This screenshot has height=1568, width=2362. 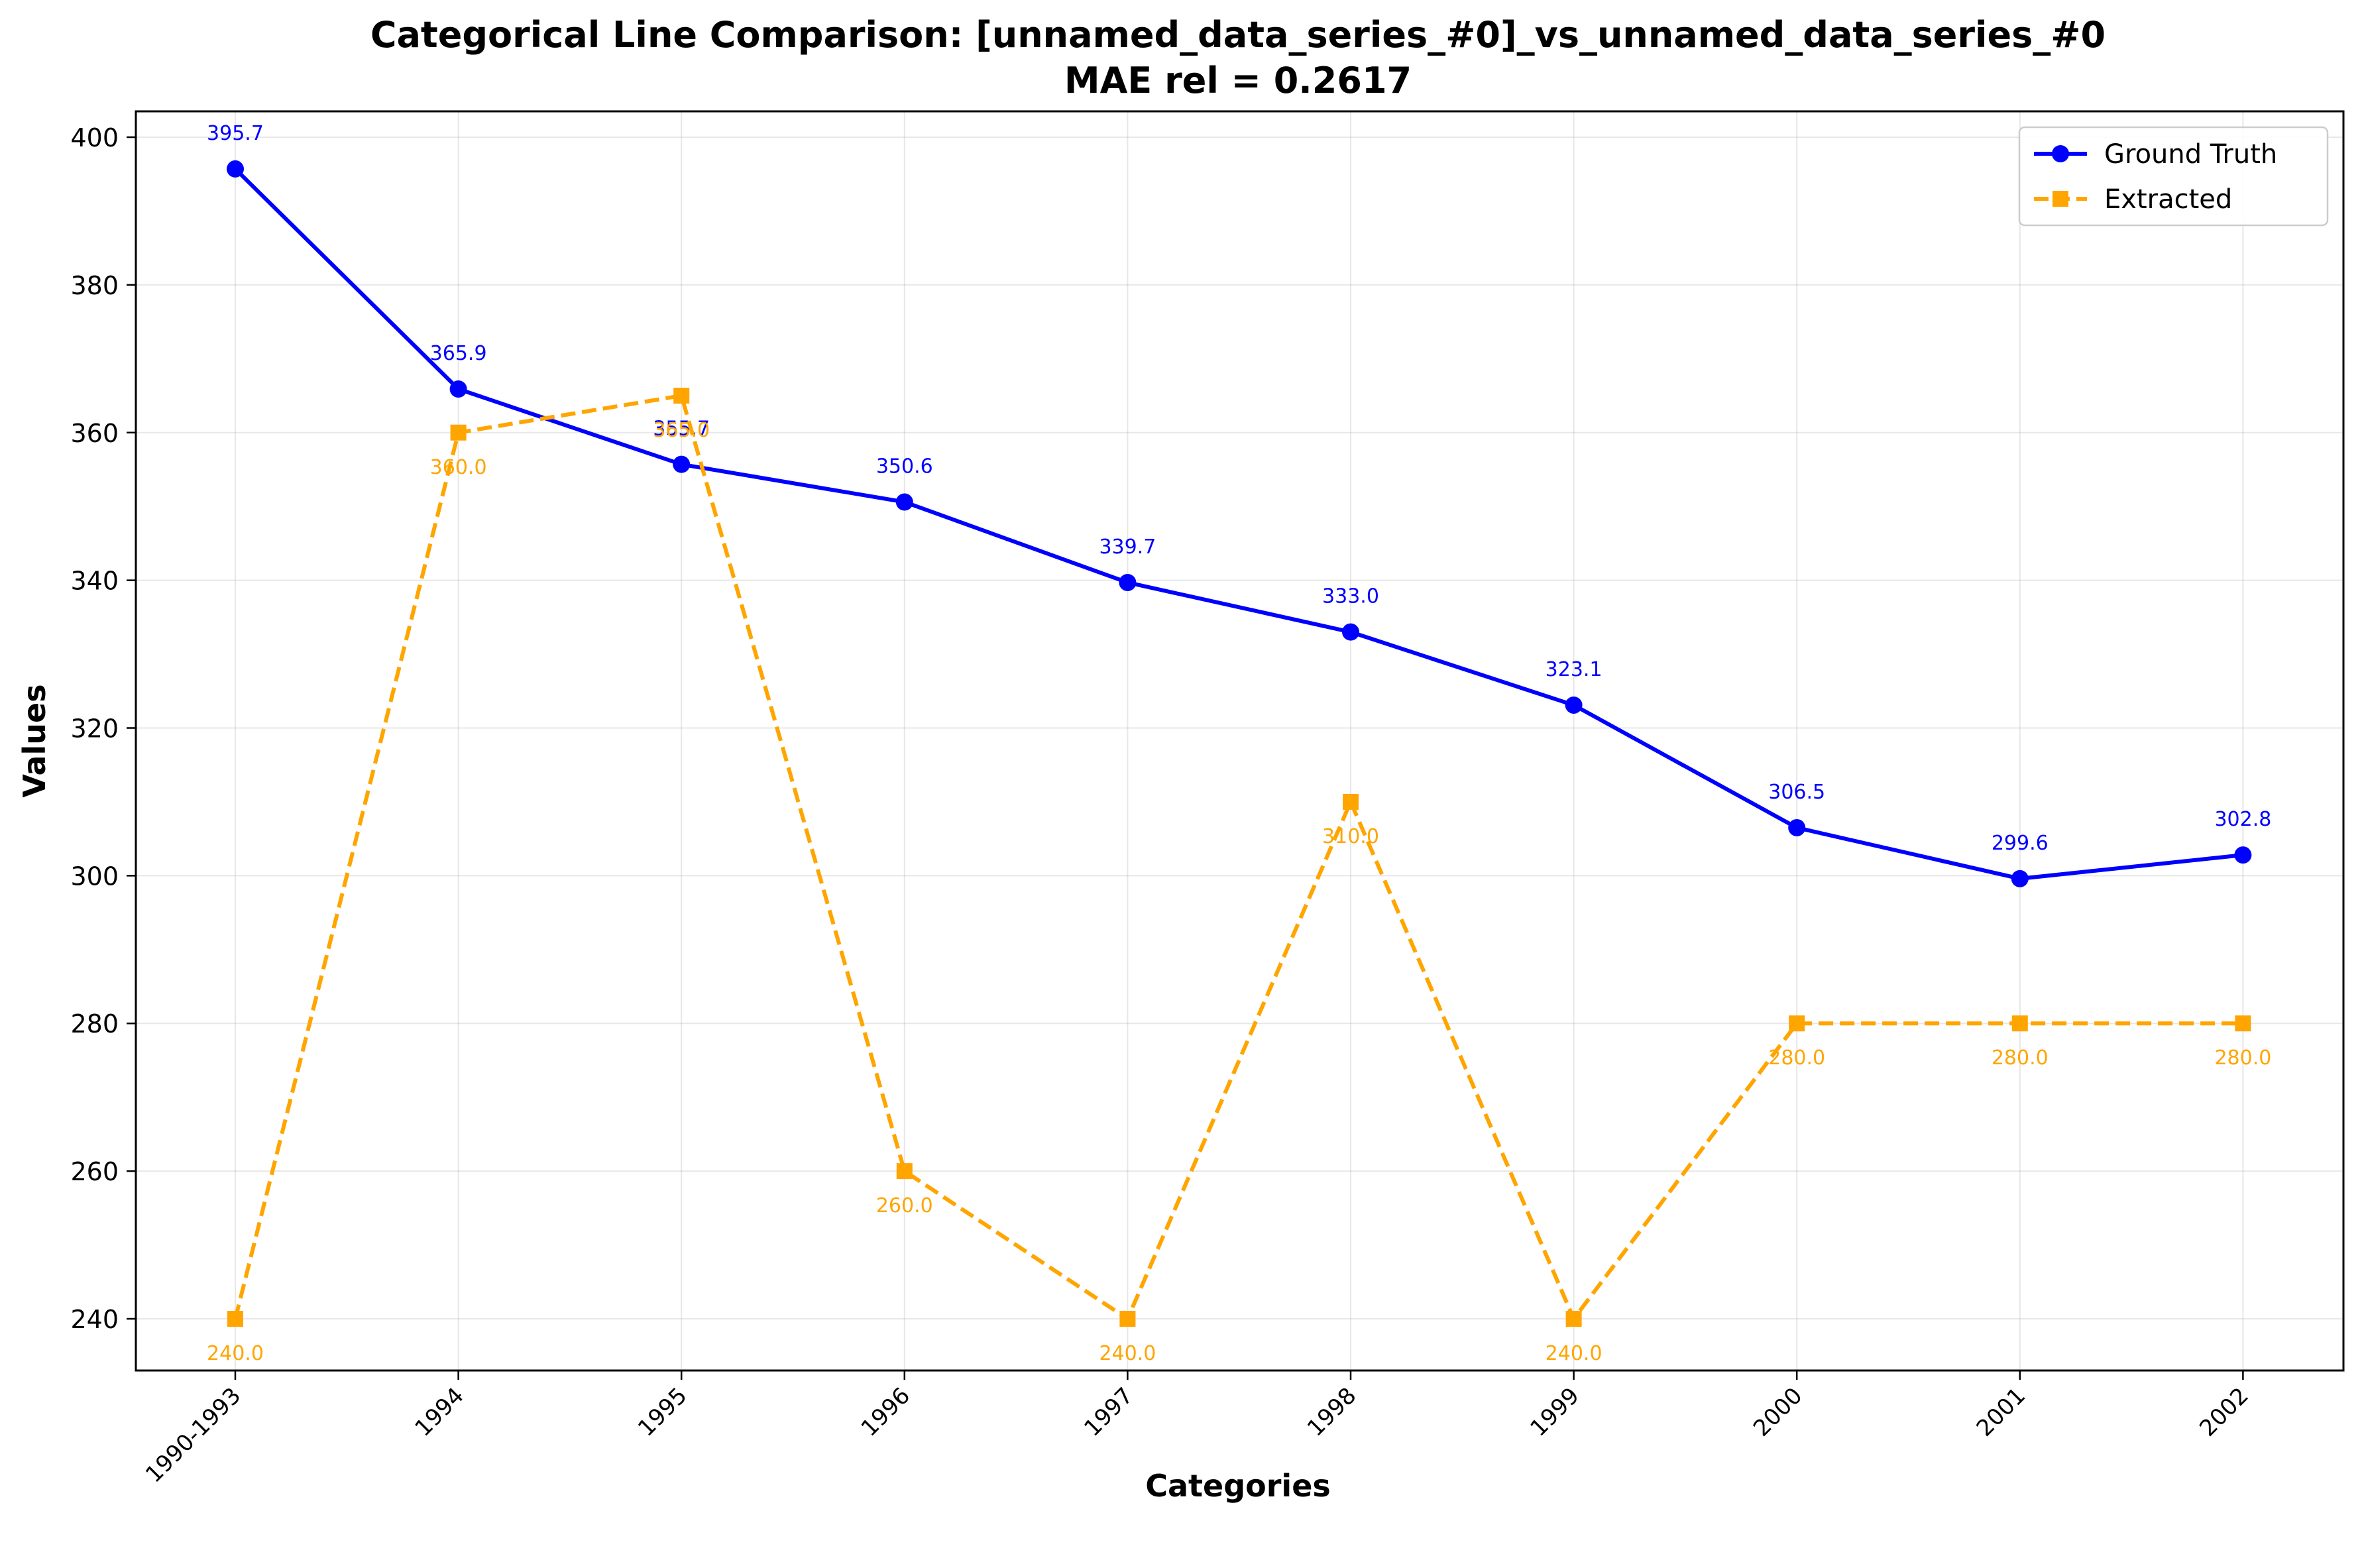 What do you see at coordinates (1351, 837) in the screenshot?
I see `extracted-data-label: 310.0` at bounding box center [1351, 837].